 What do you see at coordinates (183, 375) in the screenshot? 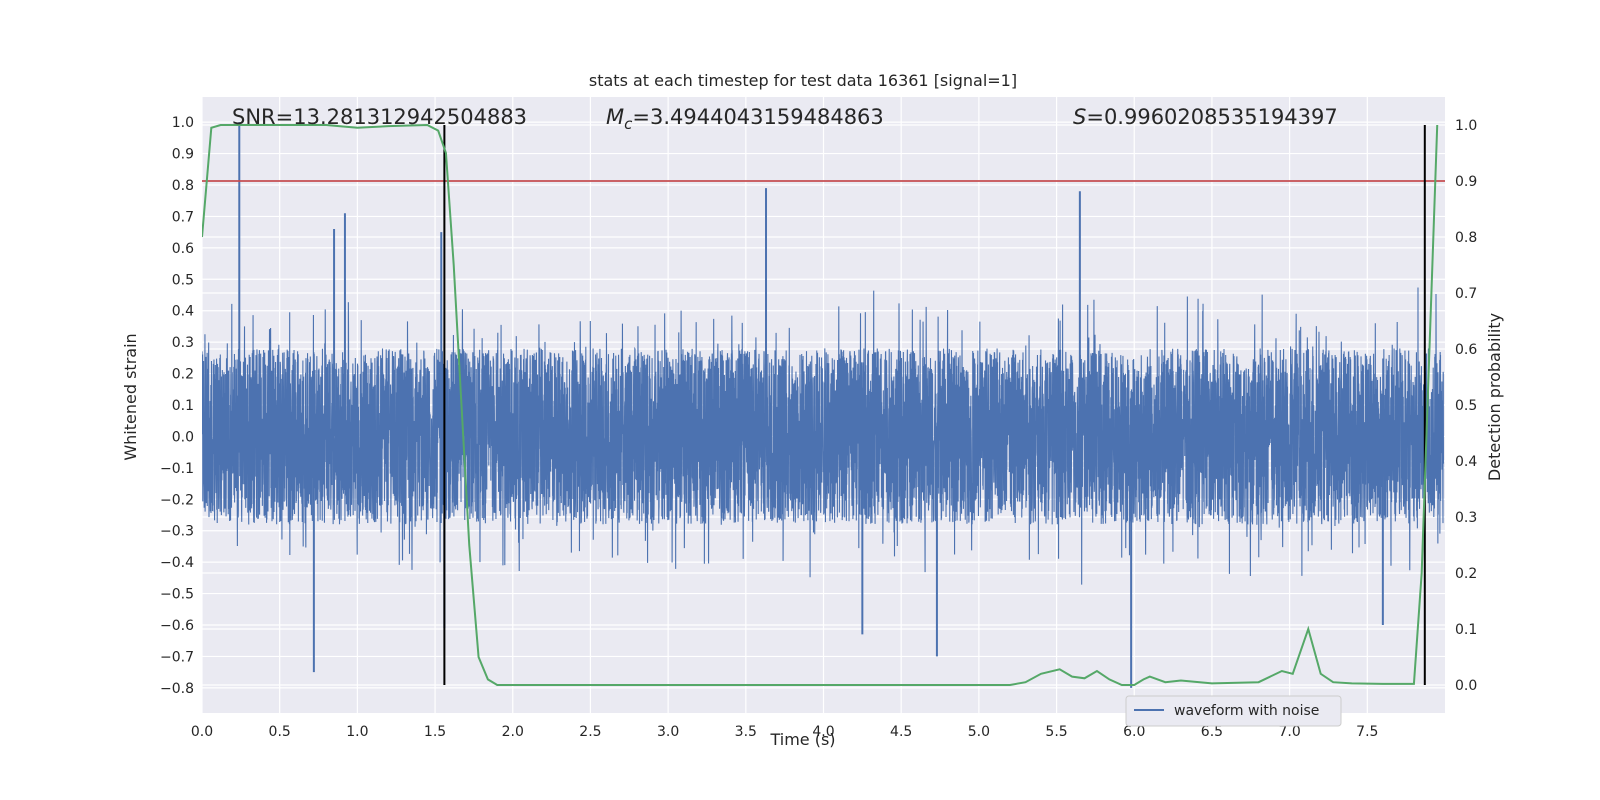
I see `left-y-tick-label: 0.2` at bounding box center [183, 375].